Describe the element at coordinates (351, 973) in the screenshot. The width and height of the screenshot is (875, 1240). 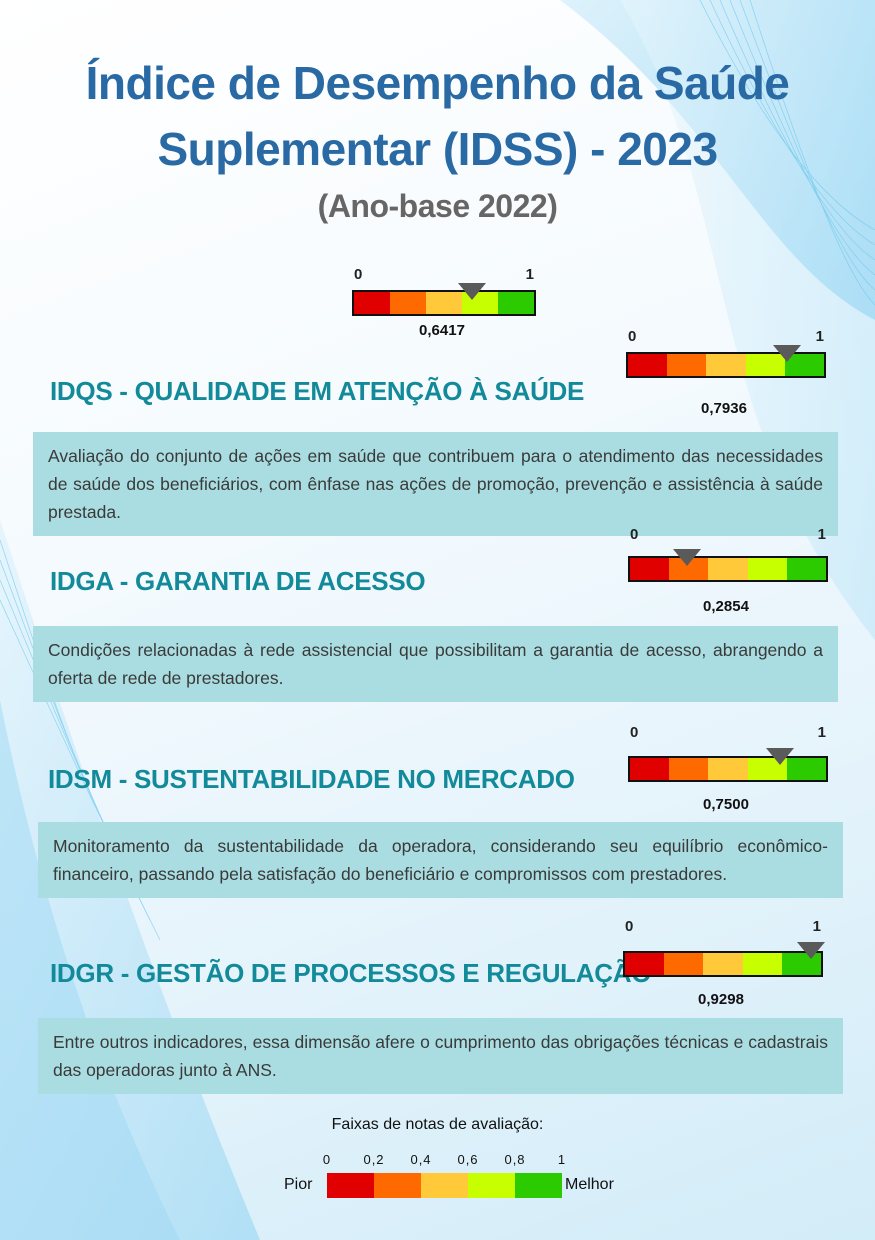
I see `idgr-heading: IDGR - GESTÃO DE PROCESSOS E REGULAÇÃO` at that location.